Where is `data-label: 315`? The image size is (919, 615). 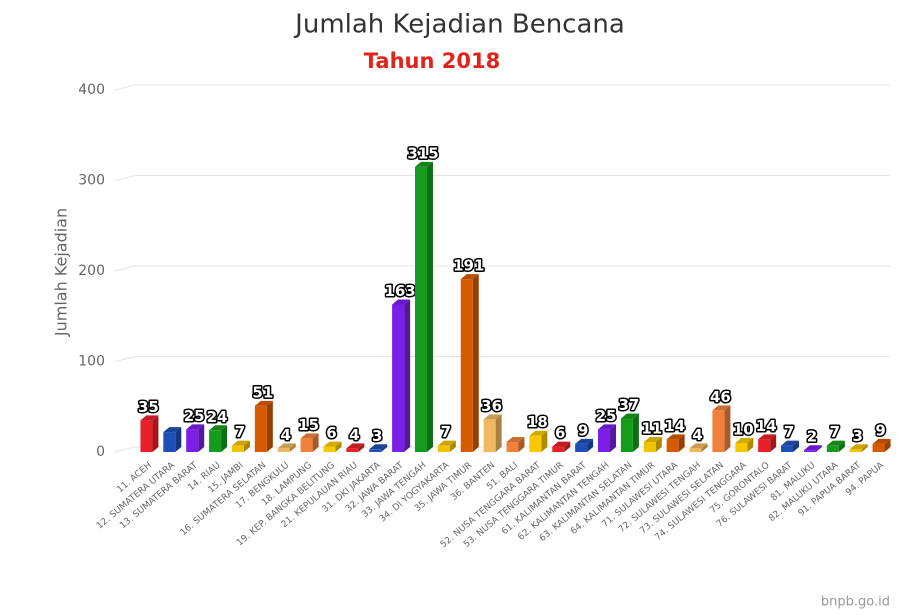
data-label: 315 is located at coordinates (422, 153).